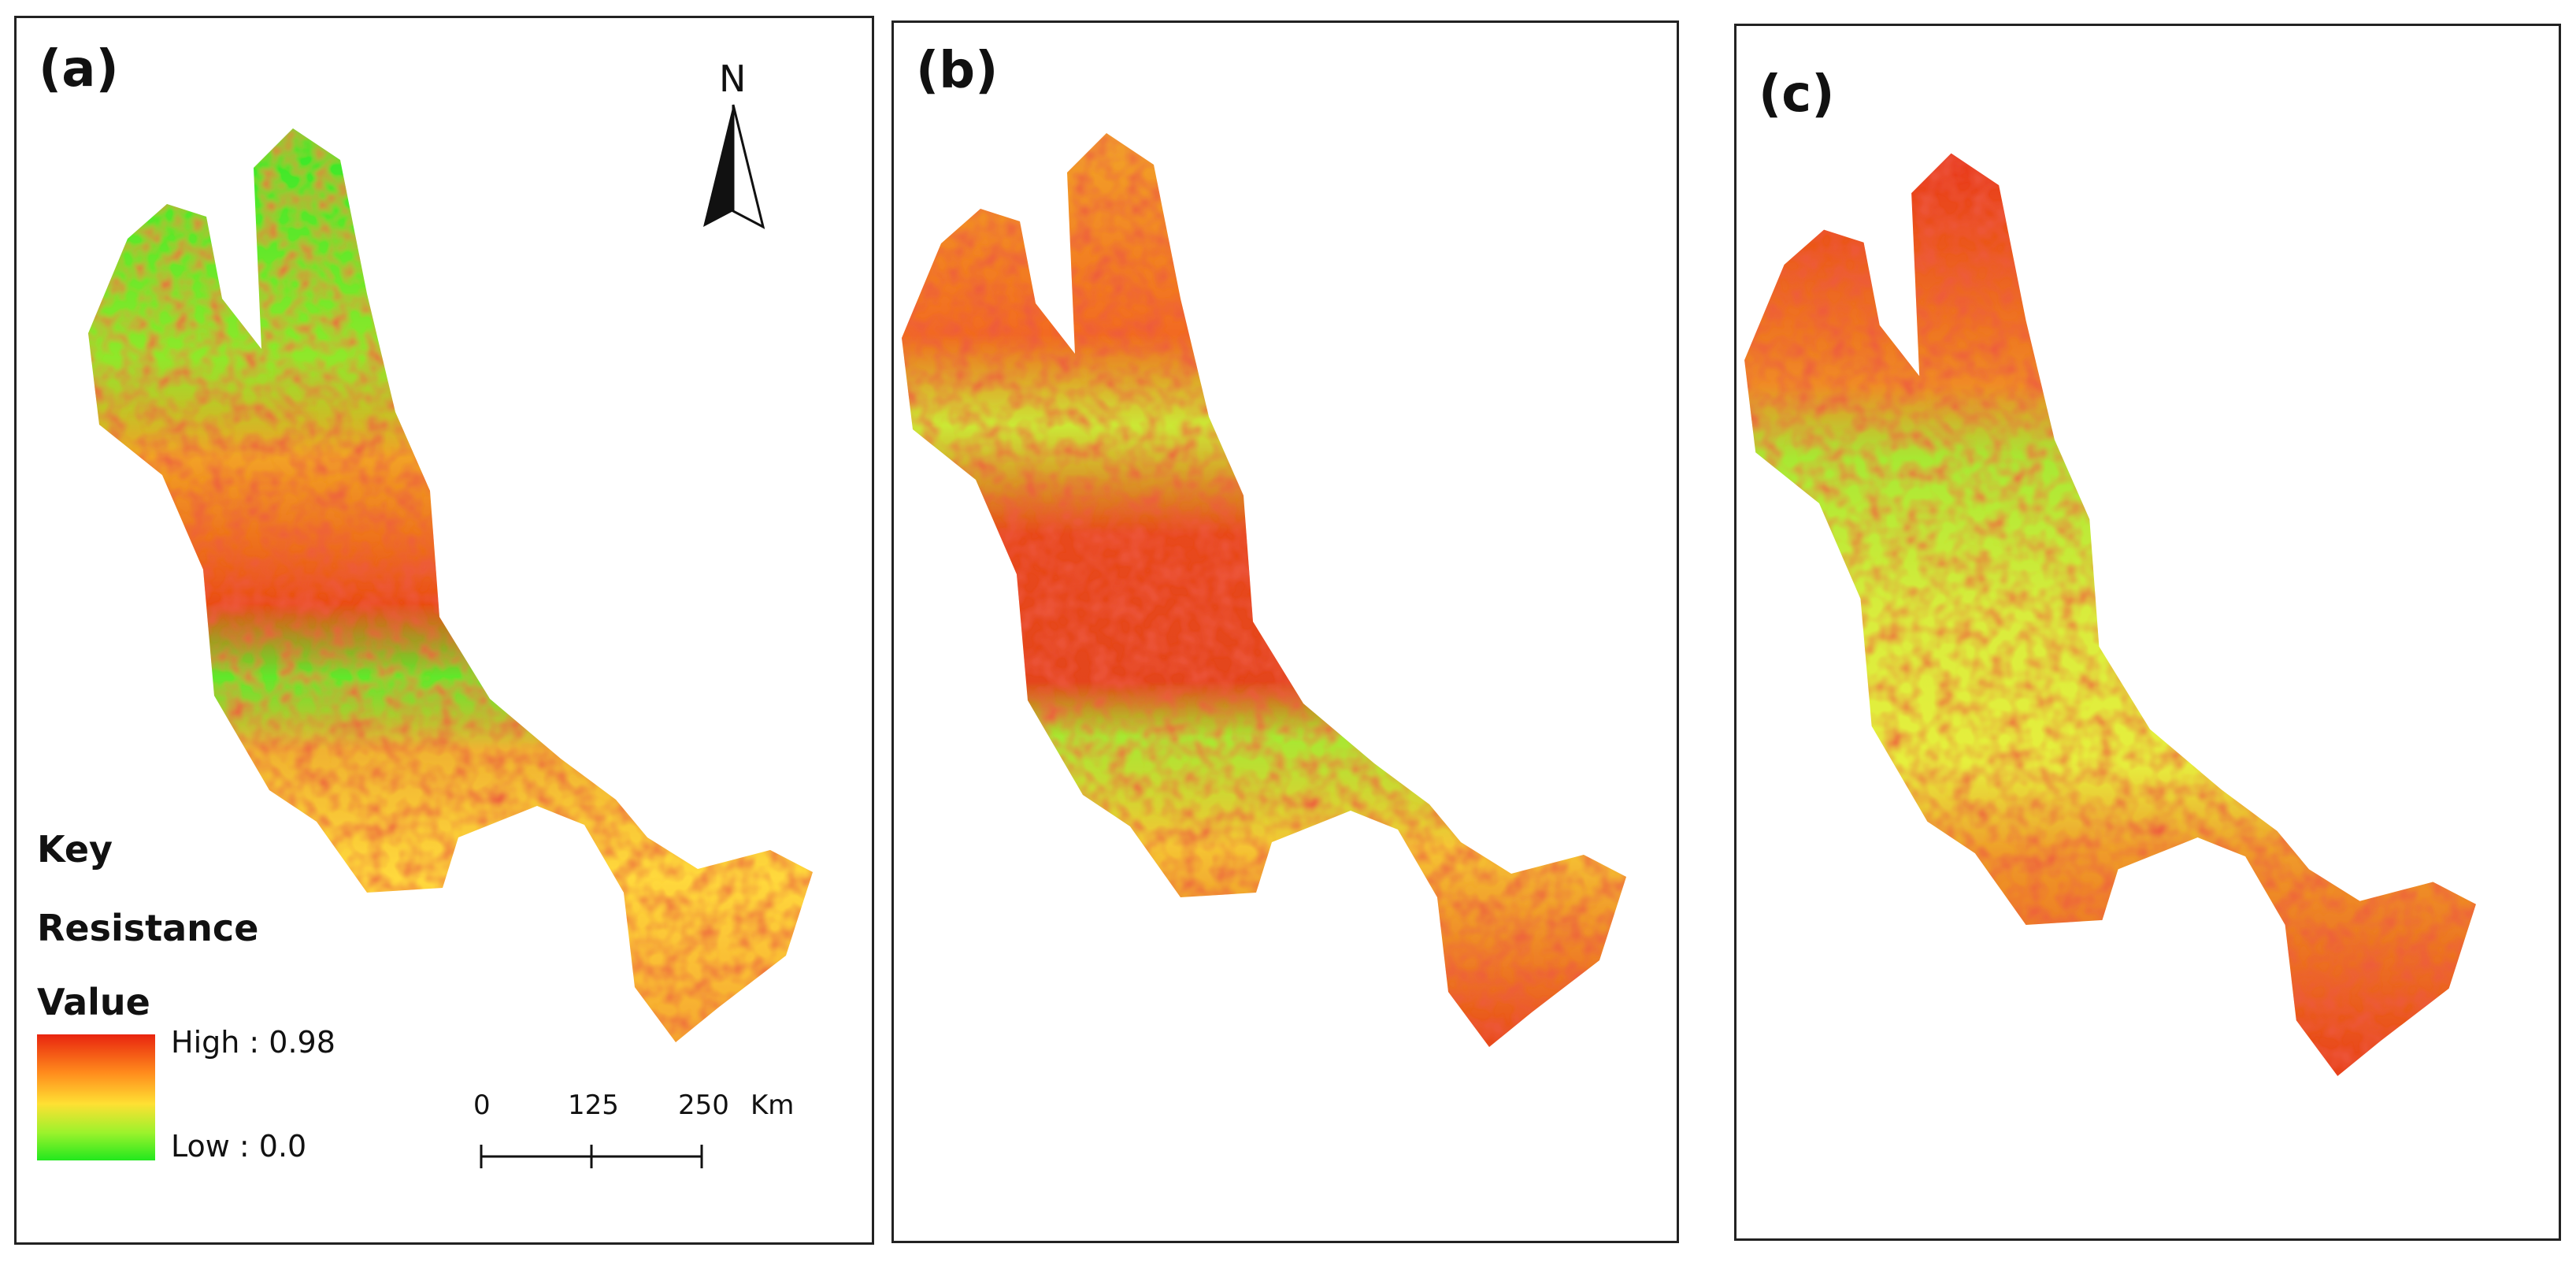 The height and width of the screenshot is (1266, 2576). I want to click on scale-unit: Km, so click(773, 1105).